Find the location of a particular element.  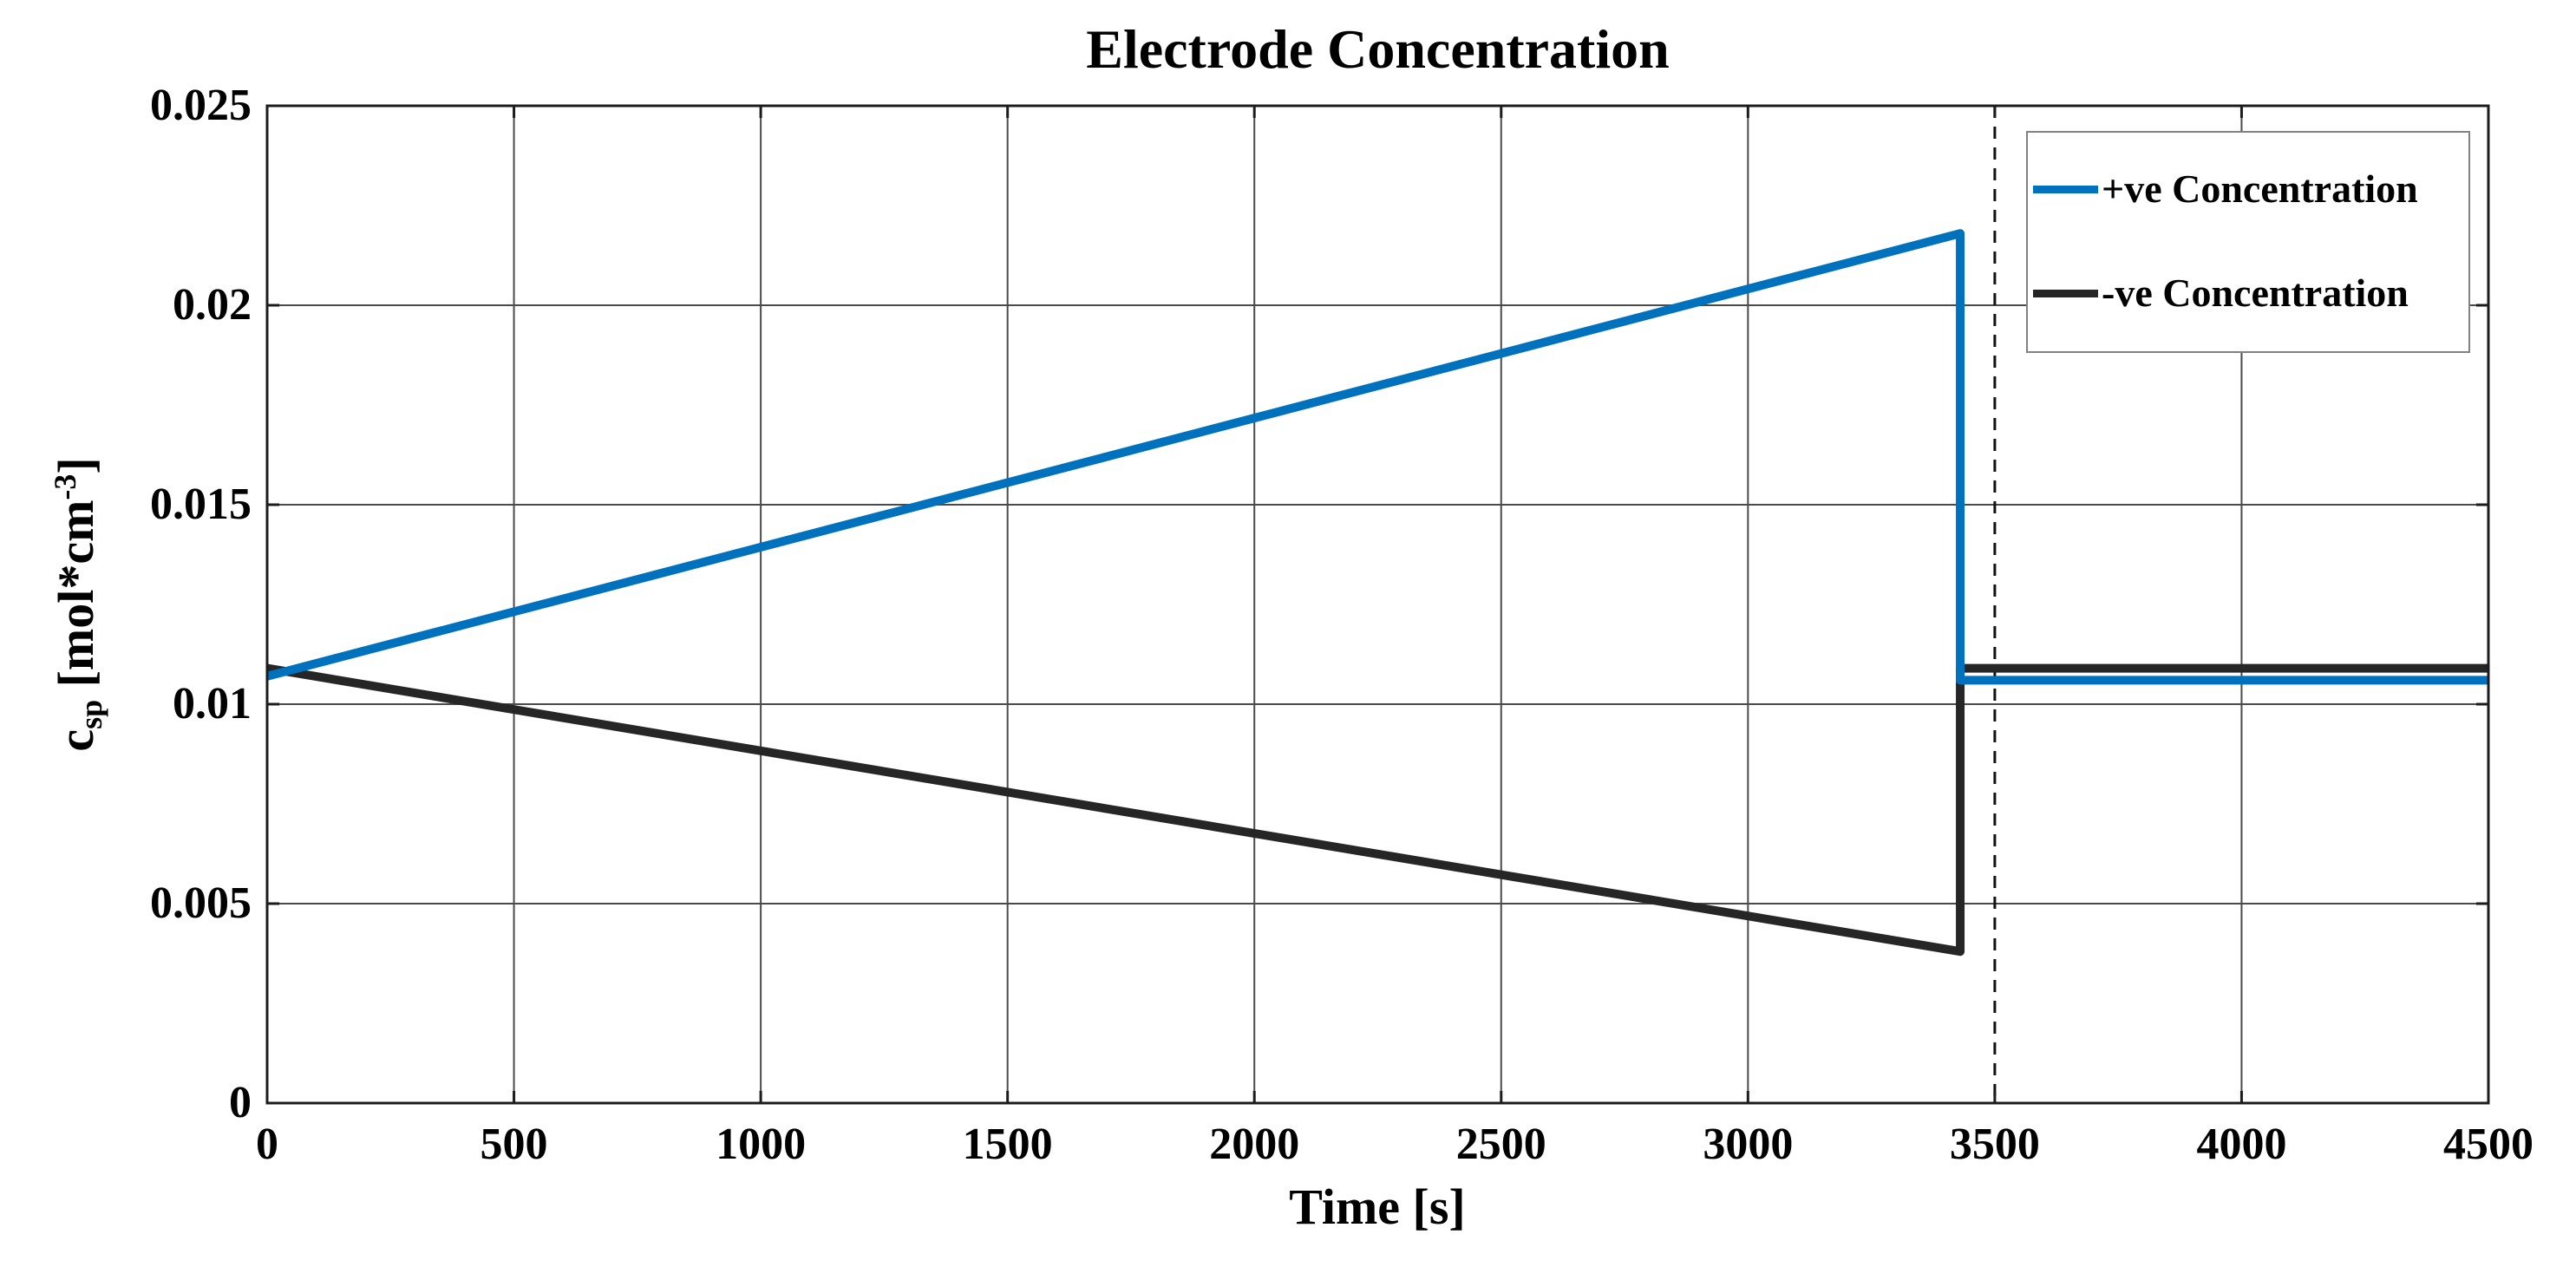

legend-line-sample-negative is located at coordinates (2065, 293).